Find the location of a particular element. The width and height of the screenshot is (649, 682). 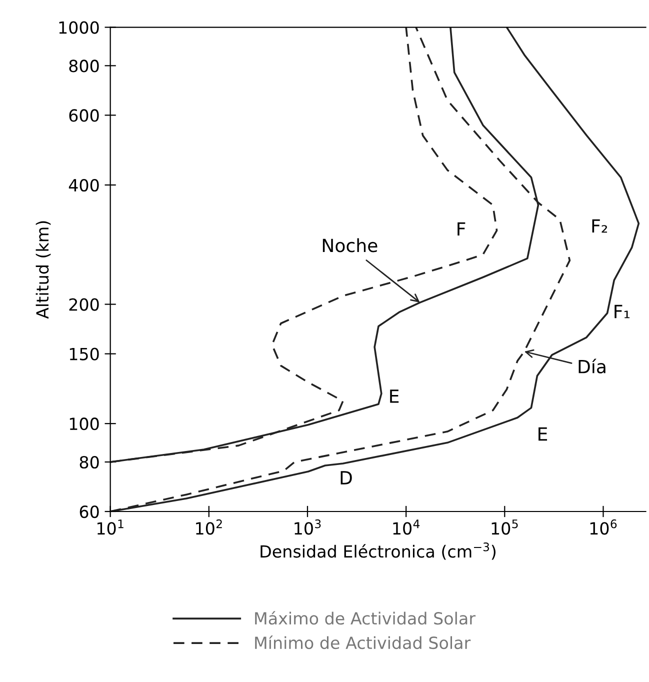

annotation: F₁ is located at coordinates (622, 311).